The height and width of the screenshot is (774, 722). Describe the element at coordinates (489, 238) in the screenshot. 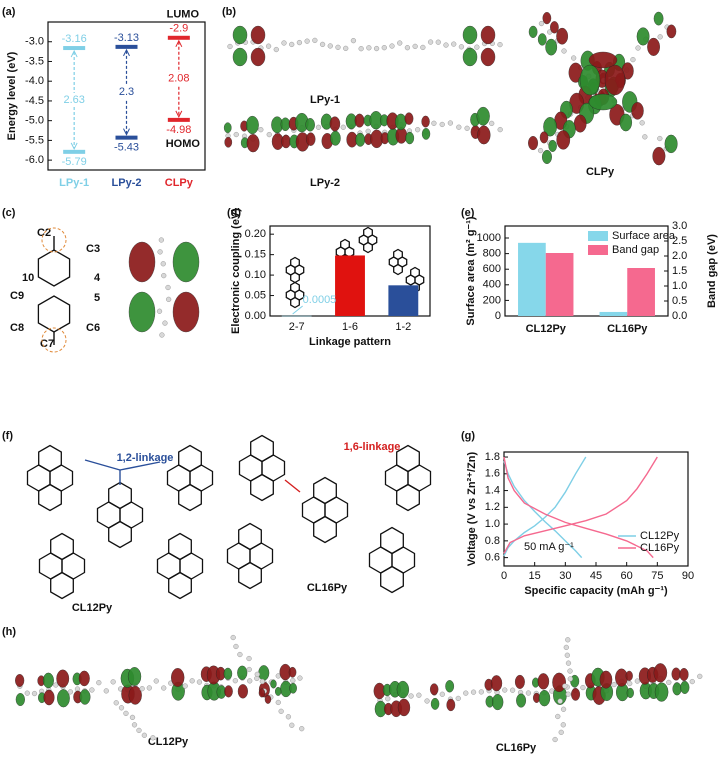

I see `tick-label: 1000` at that location.